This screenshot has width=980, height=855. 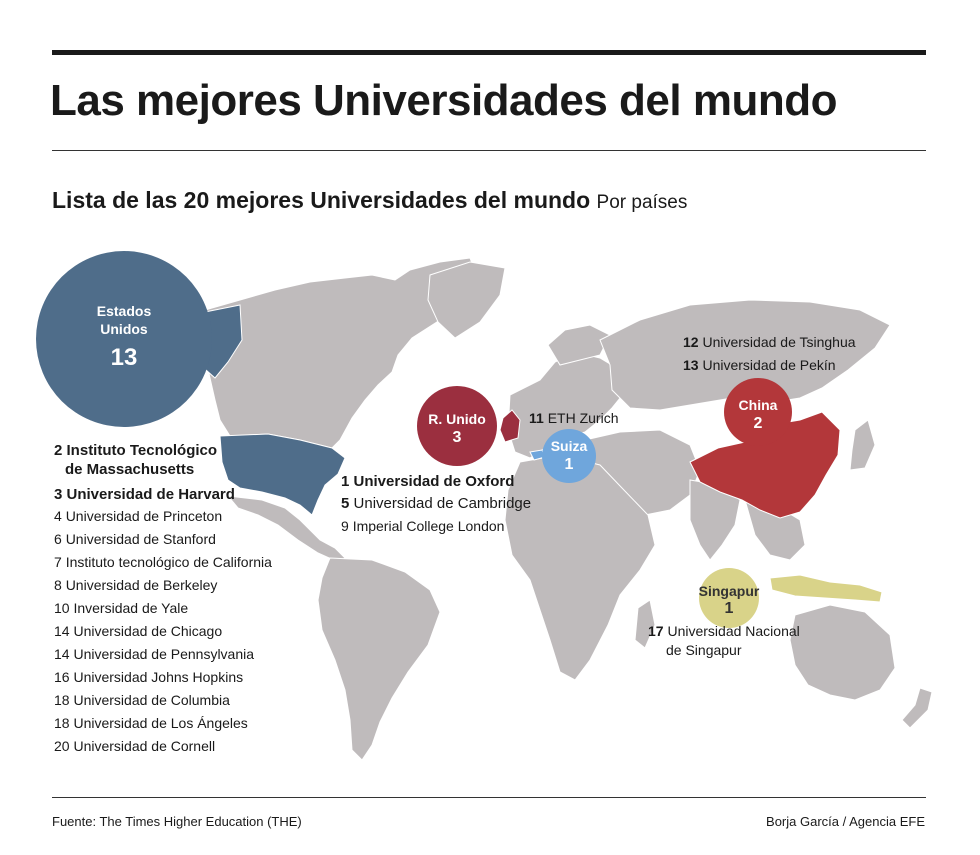 What do you see at coordinates (845, 821) in the screenshot?
I see `credit-text: Borja García / Agencia EFE` at bounding box center [845, 821].